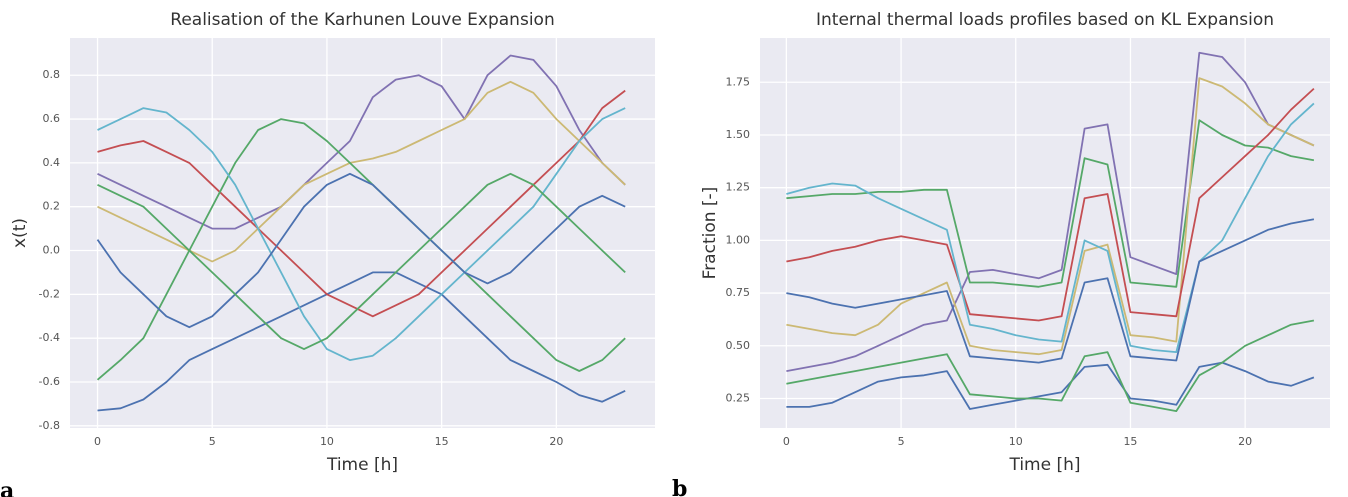 Image resolution: width=1348 pixels, height=497 pixels. Describe the element at coordinates (738, 292) in the screenshot. I see `y-tick-label: 0.75` at that location.